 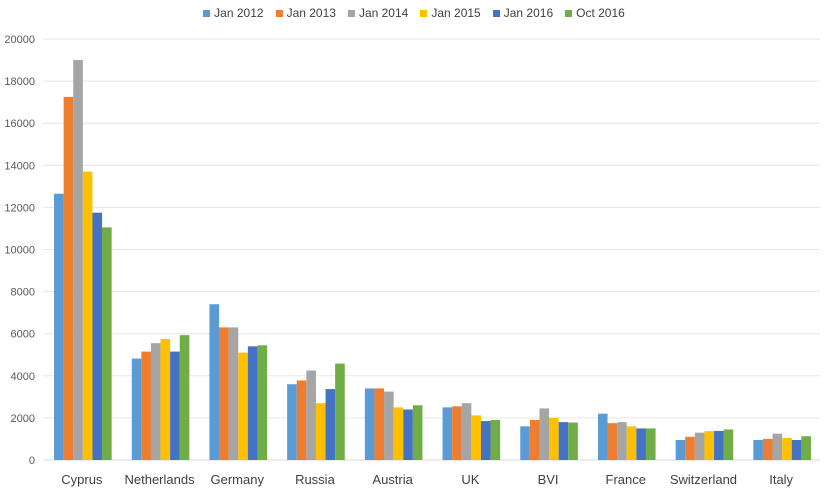 I want to click on legend-label: Jan 2013, so click(x=311, y=13).